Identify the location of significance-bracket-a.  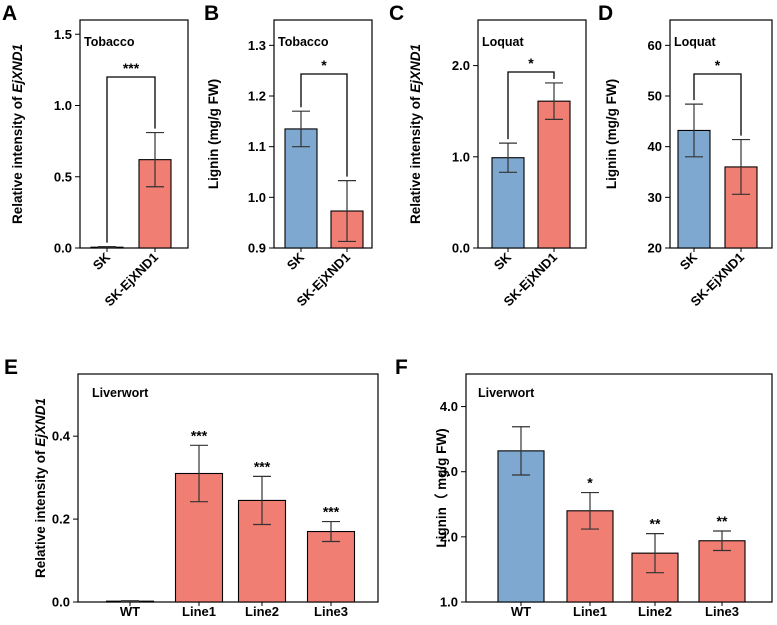
(131, 159).